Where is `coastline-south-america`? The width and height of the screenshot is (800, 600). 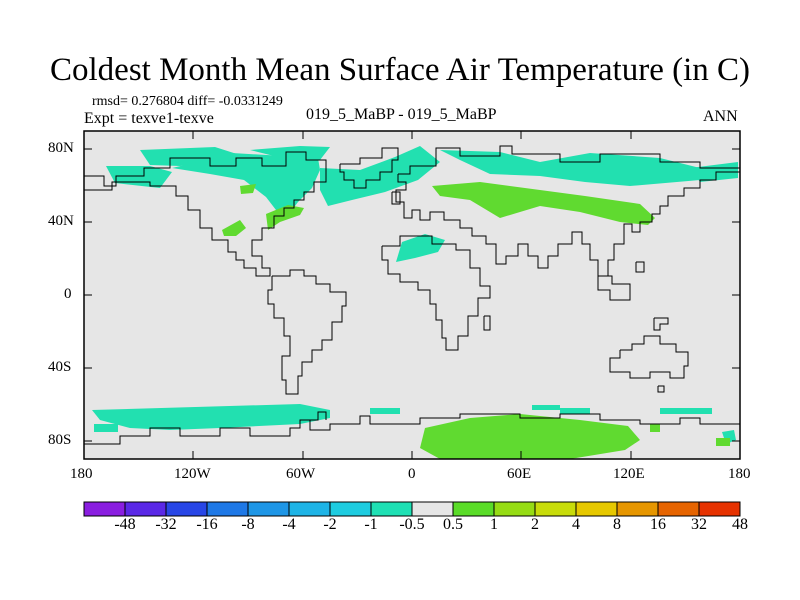
coastline-south-america is located at coordinates (307, 332).